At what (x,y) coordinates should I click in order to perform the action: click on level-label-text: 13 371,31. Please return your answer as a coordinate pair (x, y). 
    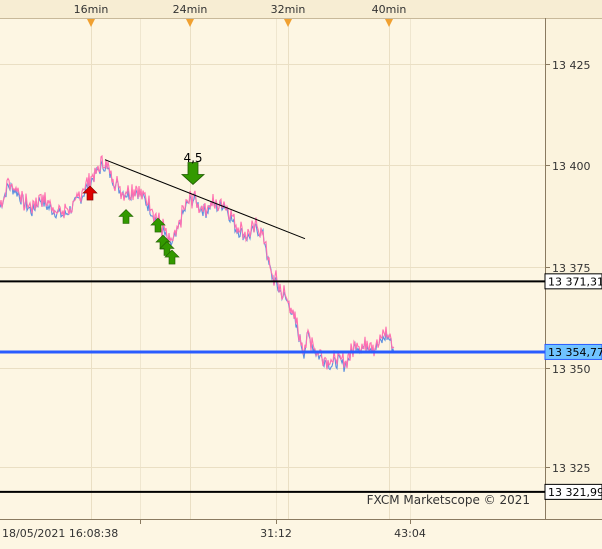
    Looking at the image, I should click on (575, 281).